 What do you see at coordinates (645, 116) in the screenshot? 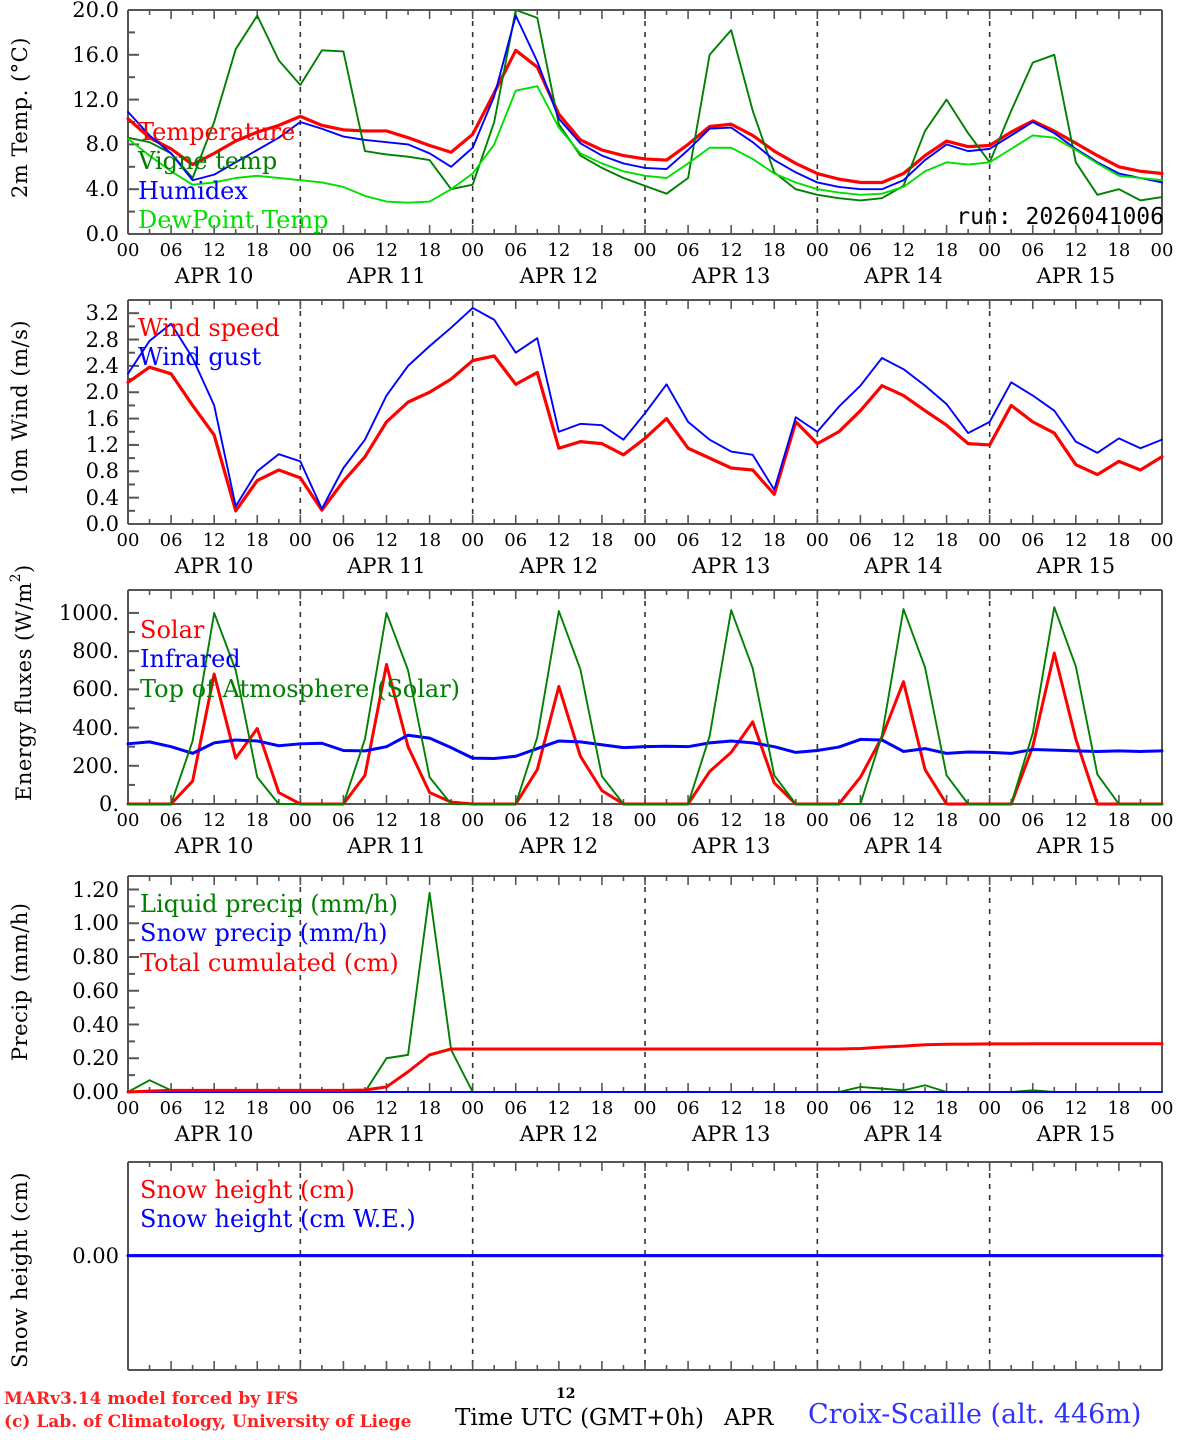
I see `series-temperature` at bounding box center [645, 116].